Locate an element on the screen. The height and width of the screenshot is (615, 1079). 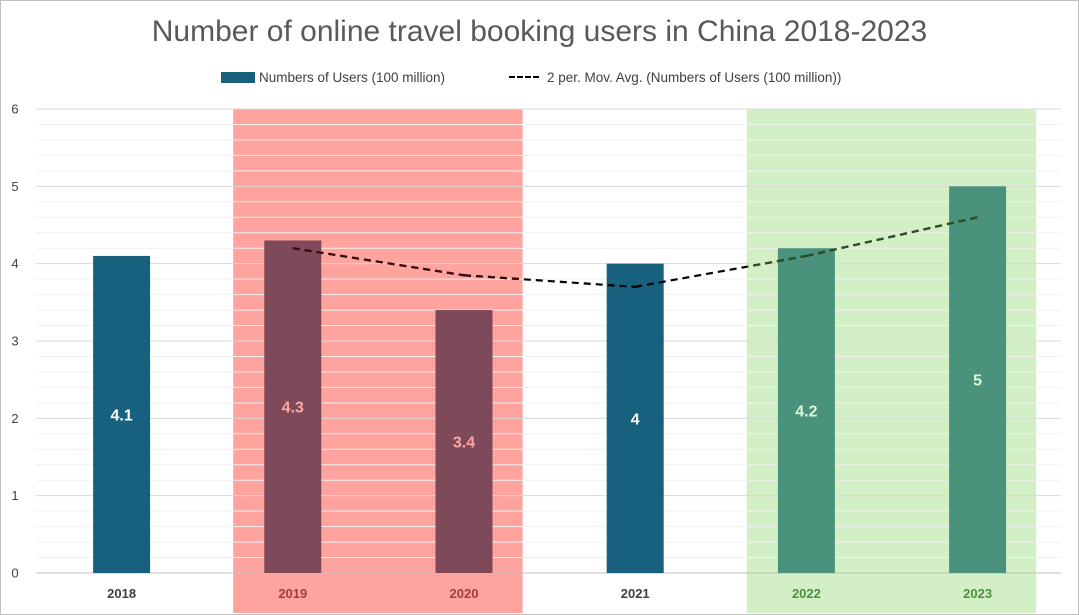
x-tick-label-2021: 2021 is located at coordinates (635, 593).